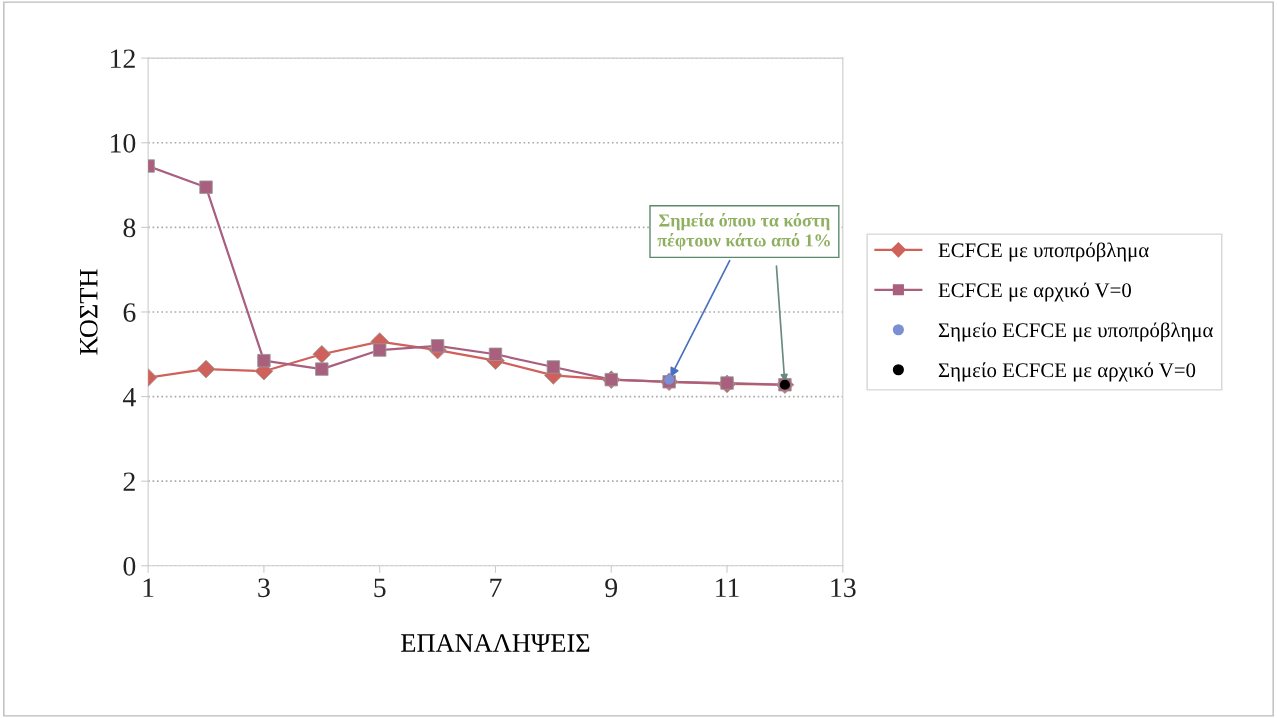  I want to click on y-tick-label: 12, so click(122, 58).